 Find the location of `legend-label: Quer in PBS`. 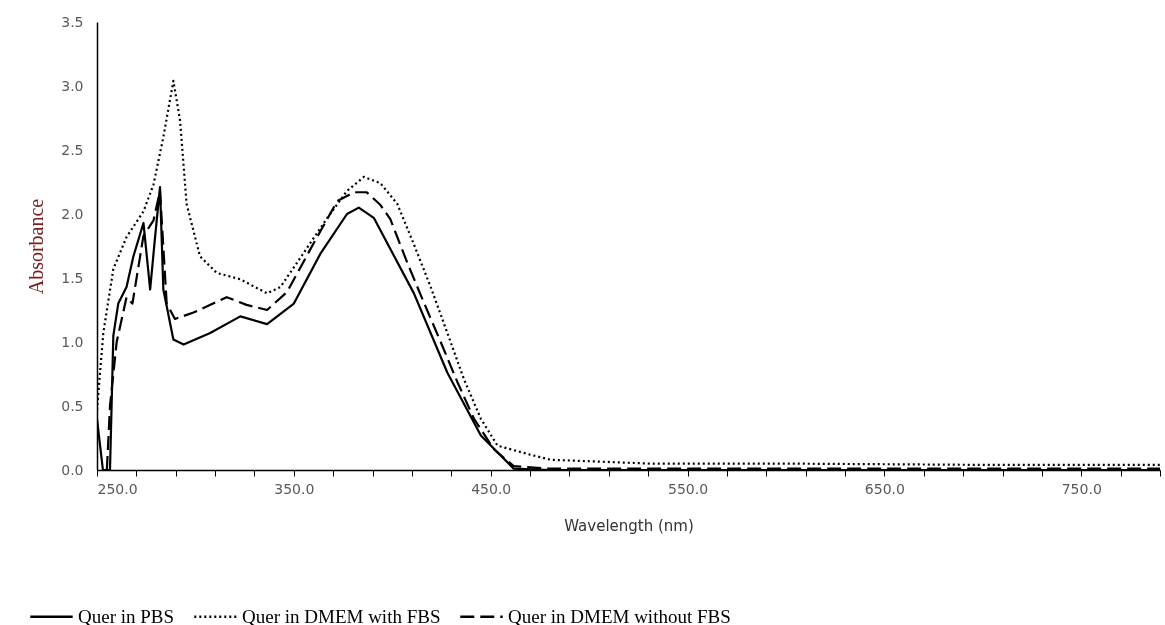

legend-label: Quer in PBS is located at coordinates (126, 615).